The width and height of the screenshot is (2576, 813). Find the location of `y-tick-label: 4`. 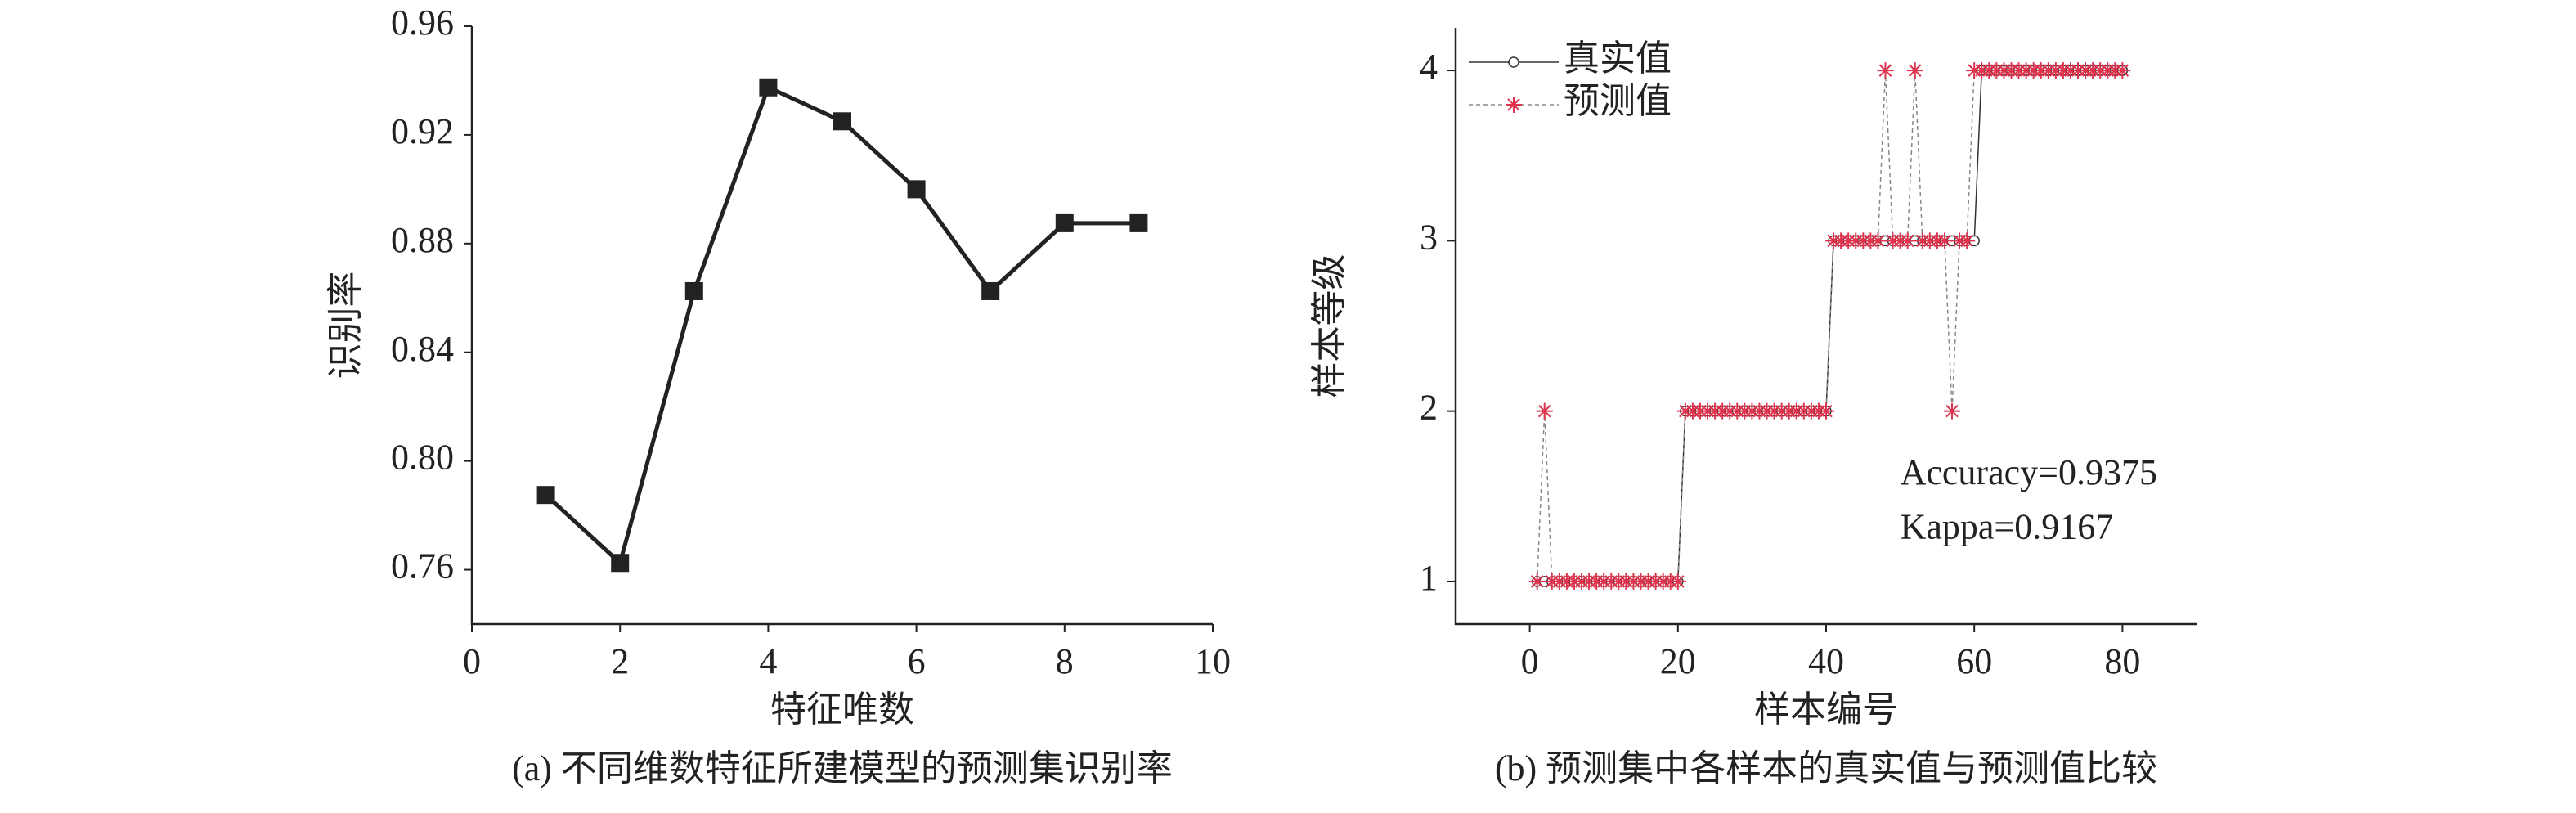

y-tick-label: 4 is located at coordinates (1429, 67).